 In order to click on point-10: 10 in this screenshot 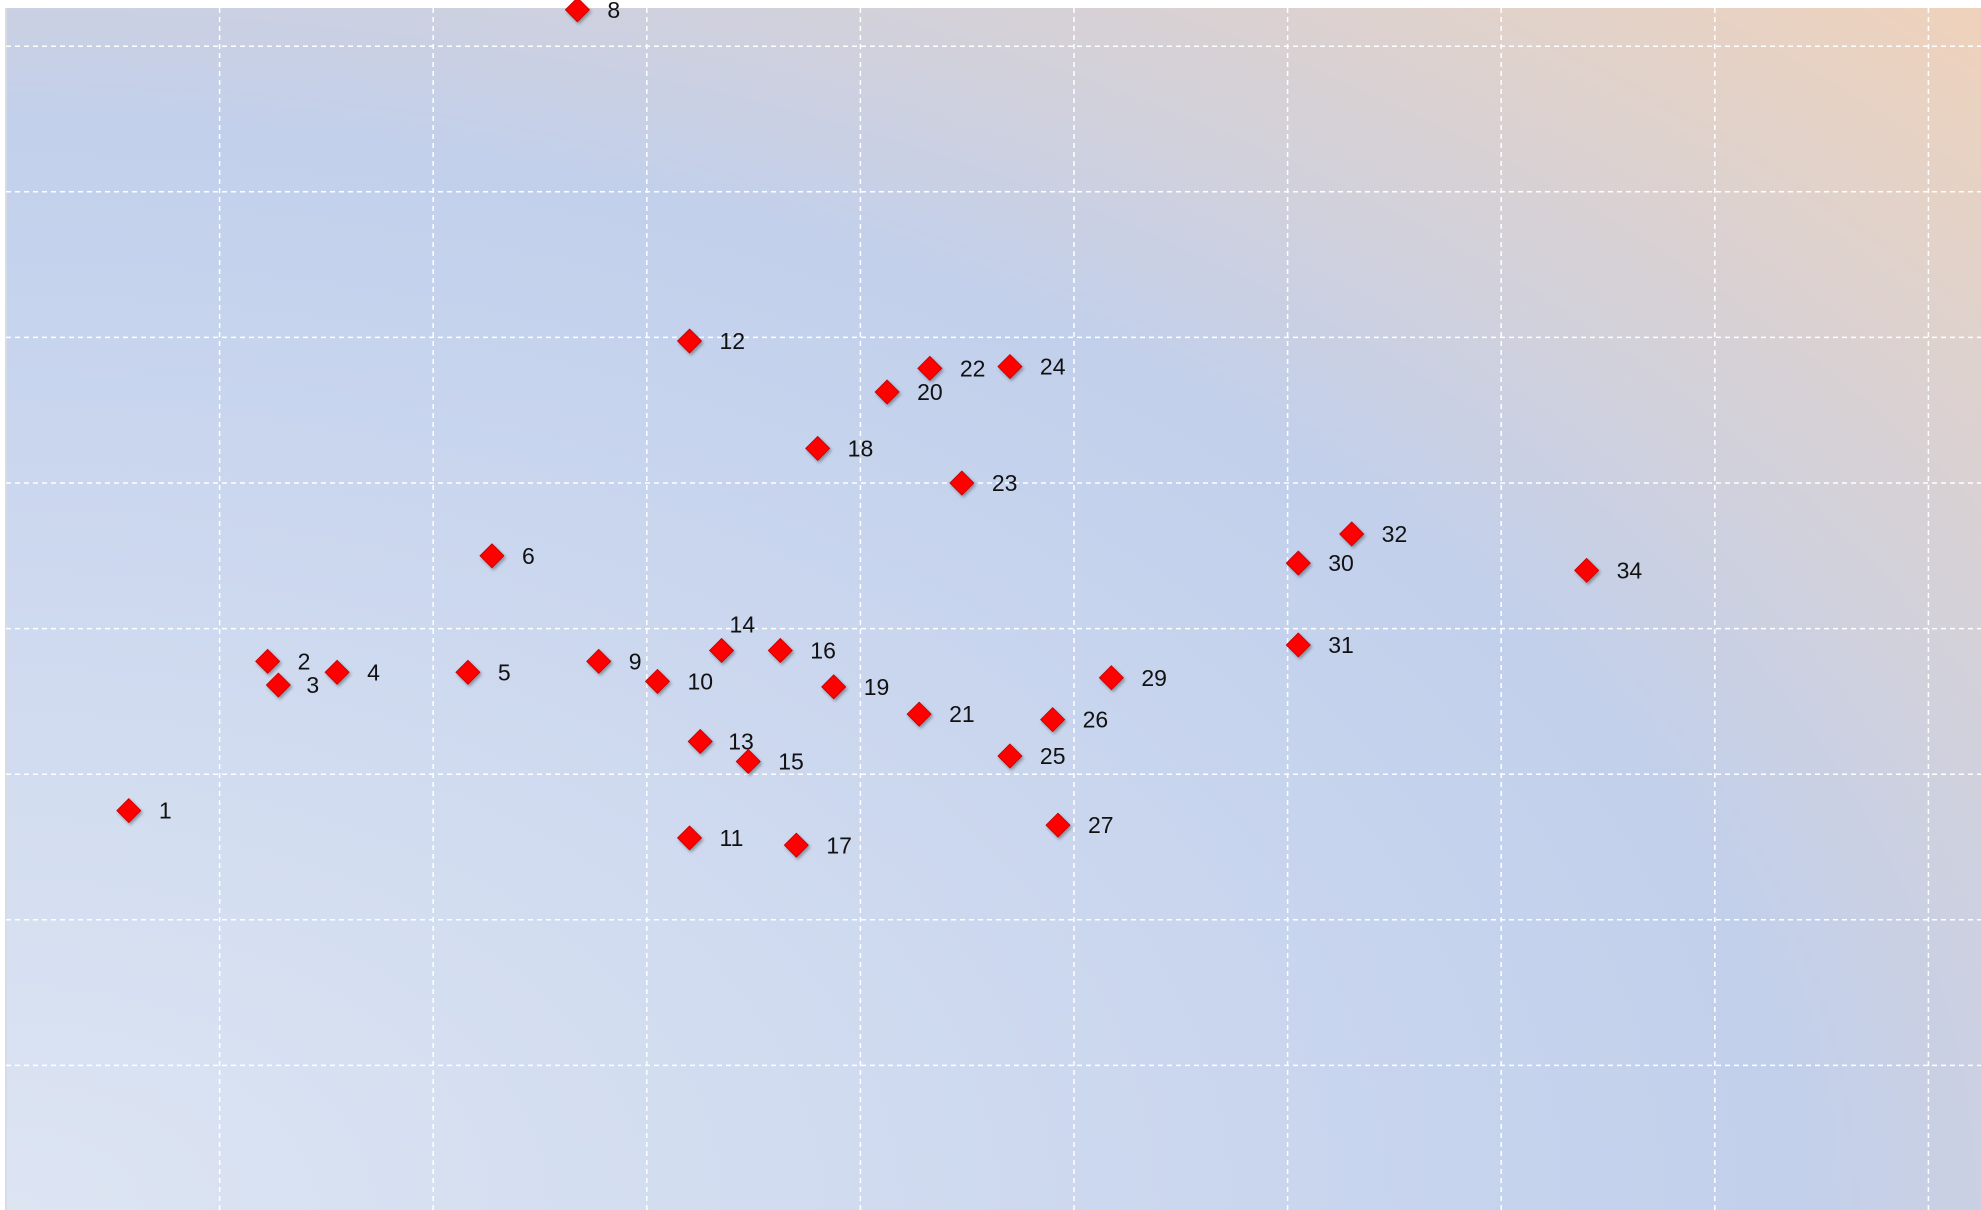, I will do `click(678, 681)`.